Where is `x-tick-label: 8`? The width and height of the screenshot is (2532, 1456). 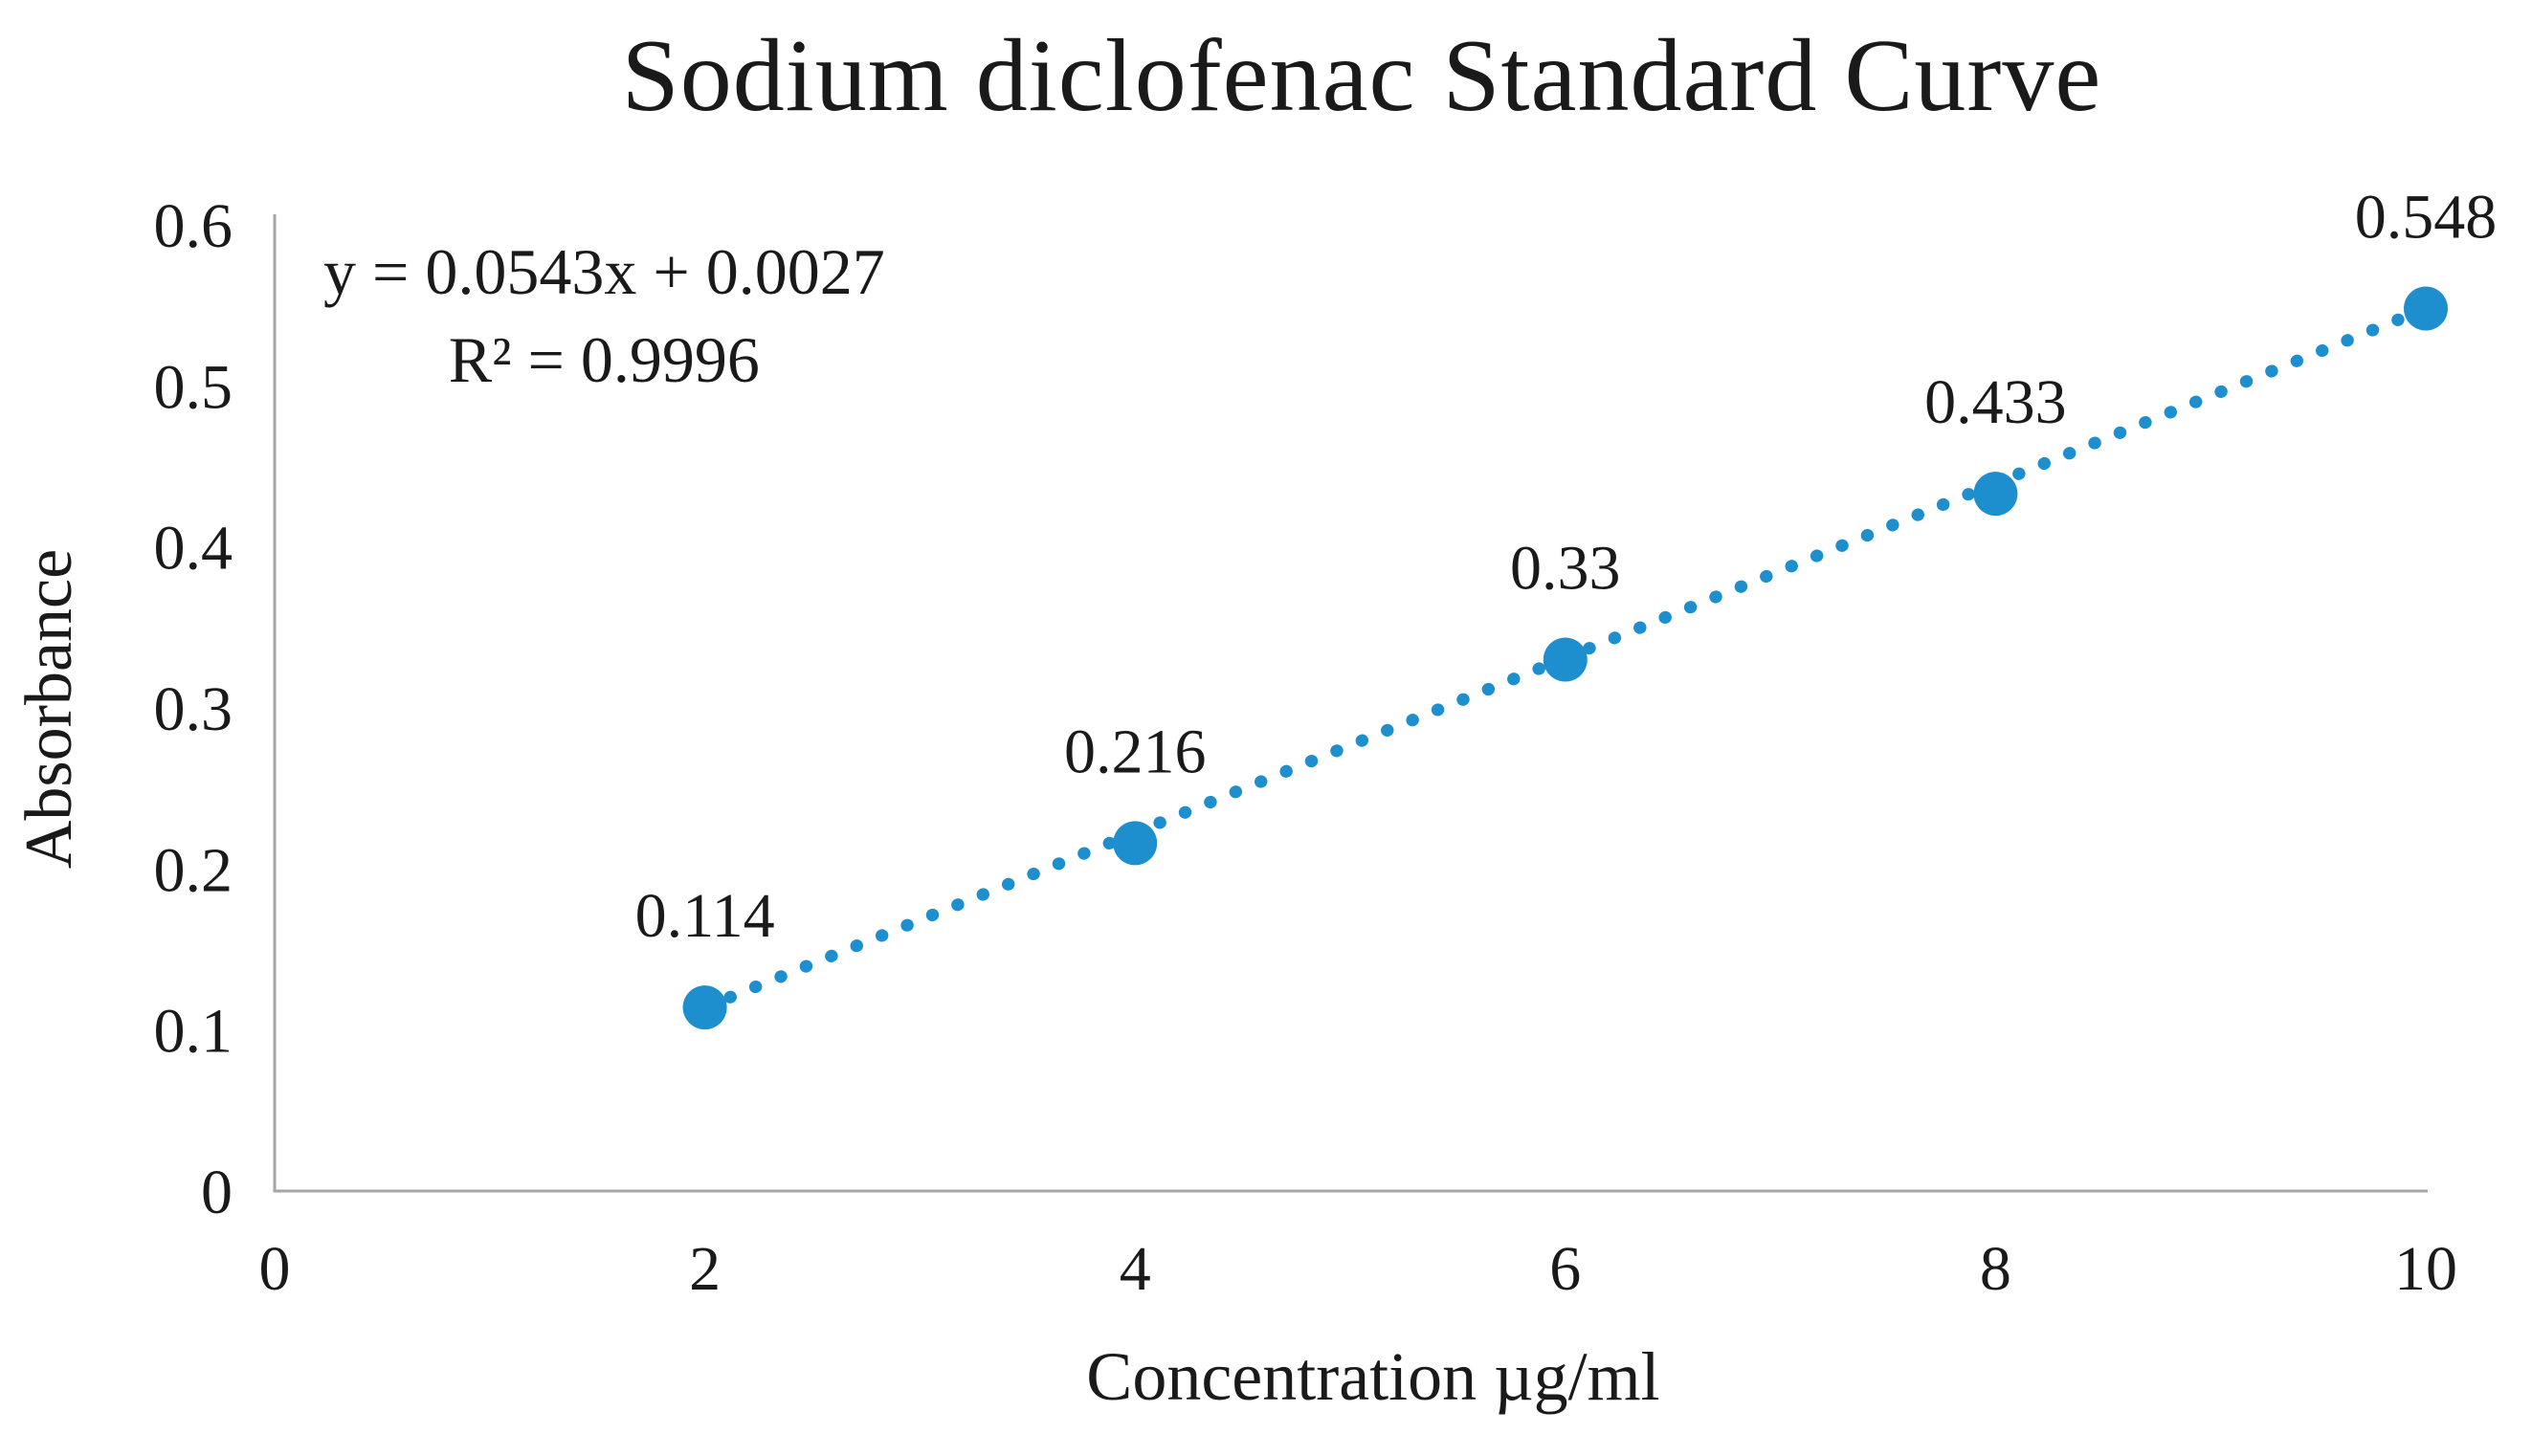 x-tick-label: 8 is located at coordinates (1995, 1269).